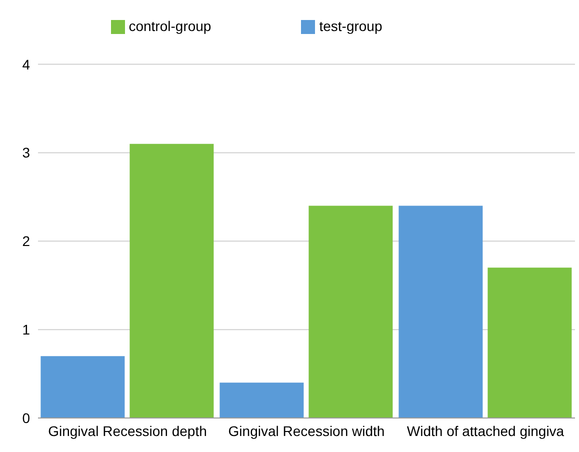  Describe the element at coordinates (26, 330) in the screenshot. I see `y-tick-label: 1` at that location.